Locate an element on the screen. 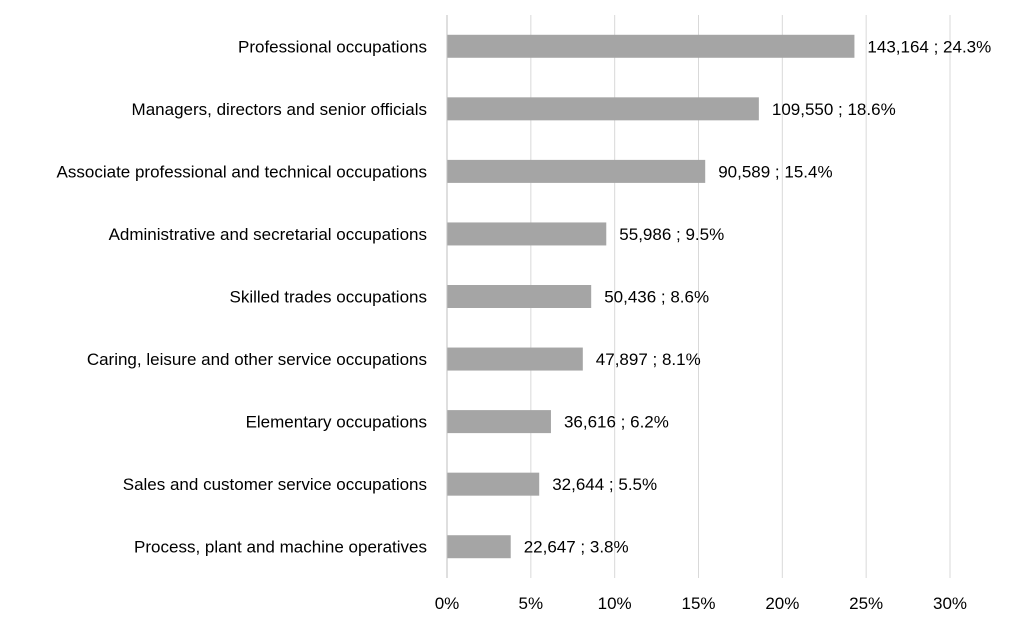 Image resolution: width=1024 pixels, height=631 pixels. data-label: 47,897 ; 8.1% is located at coordinates (648, 359).